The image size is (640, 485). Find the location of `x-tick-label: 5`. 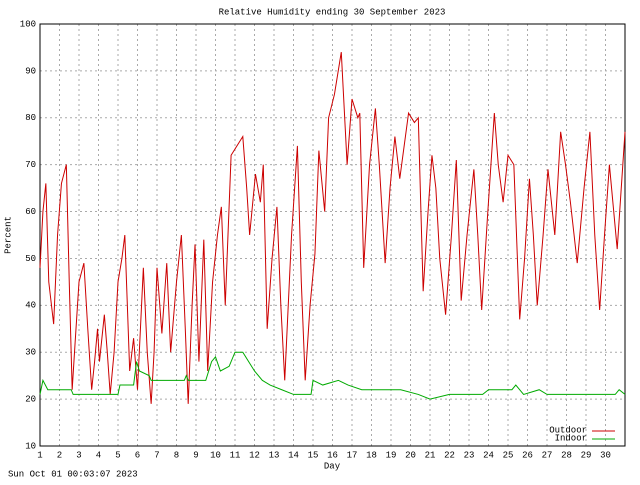

x-tick-label: 5 is located at coordinates (117, 455).